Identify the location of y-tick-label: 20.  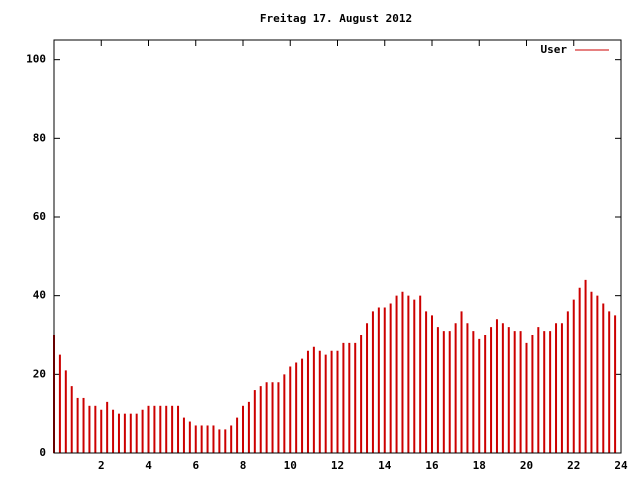
(39, 373).